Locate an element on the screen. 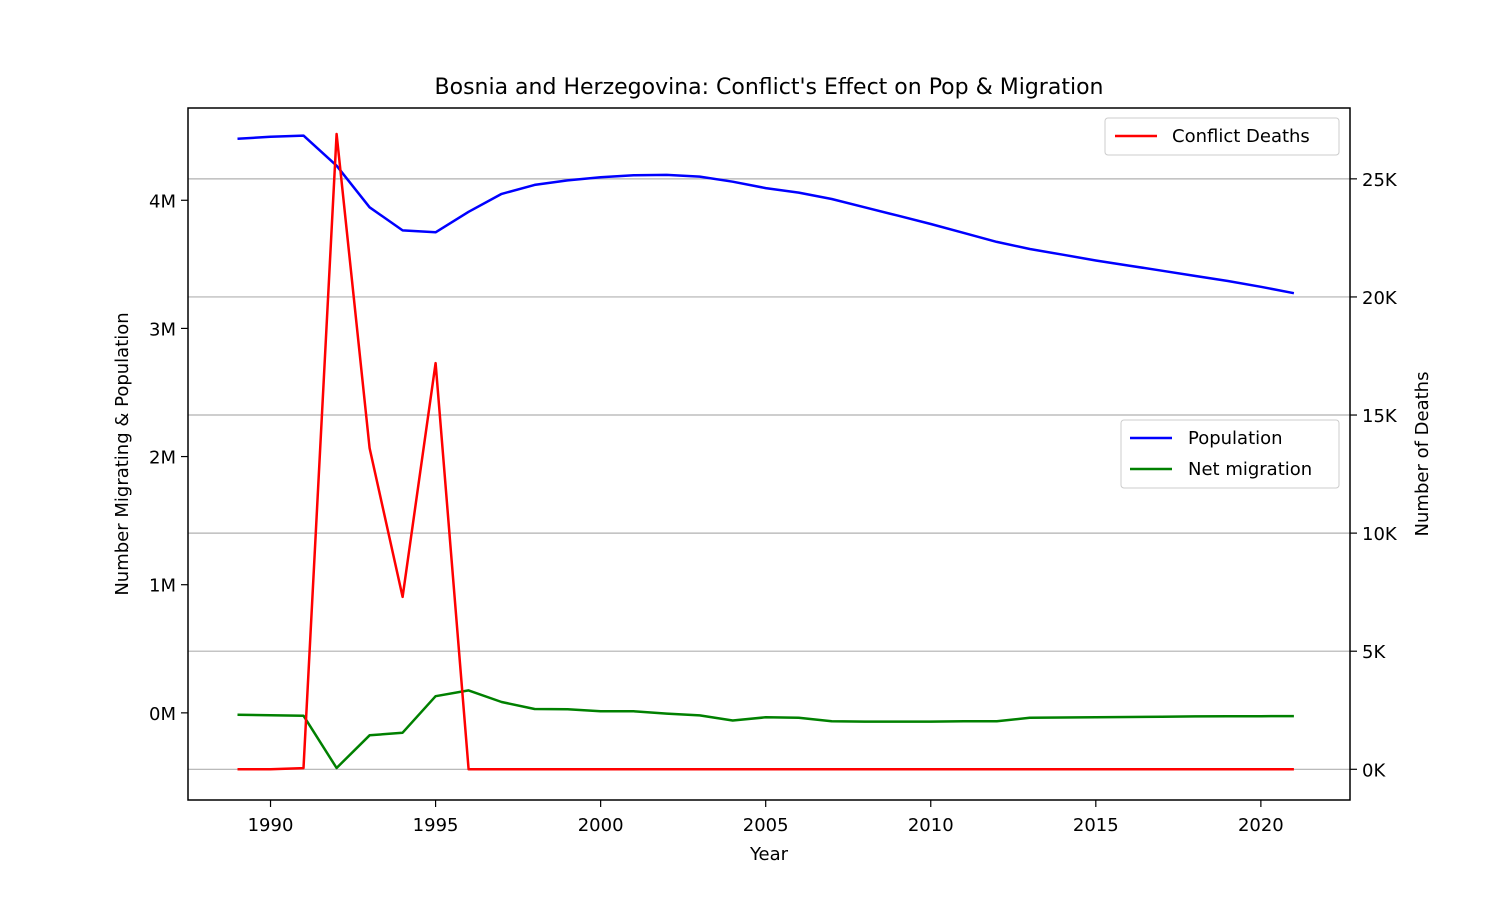  y-left-tick-label: 0M is located at coordinates (162, 714).